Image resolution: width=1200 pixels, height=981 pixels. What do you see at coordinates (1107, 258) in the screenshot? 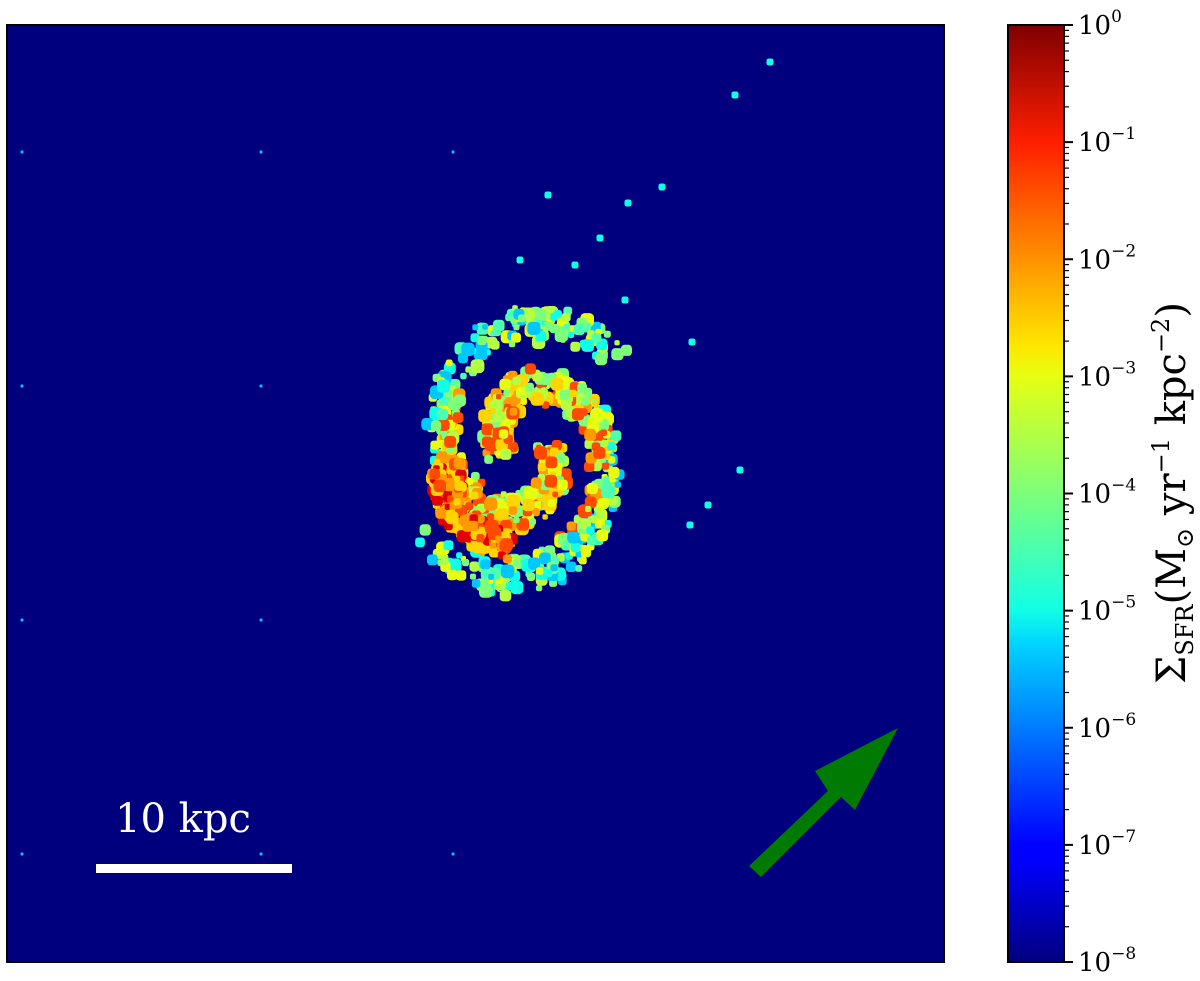
I see `colorbar-tick-label: 10⁻²` at bounding box center [1107, 258].